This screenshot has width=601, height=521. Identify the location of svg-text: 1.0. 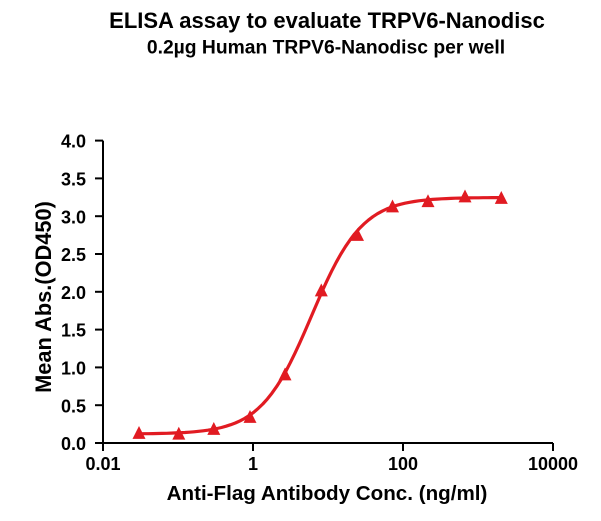
(73, 369).